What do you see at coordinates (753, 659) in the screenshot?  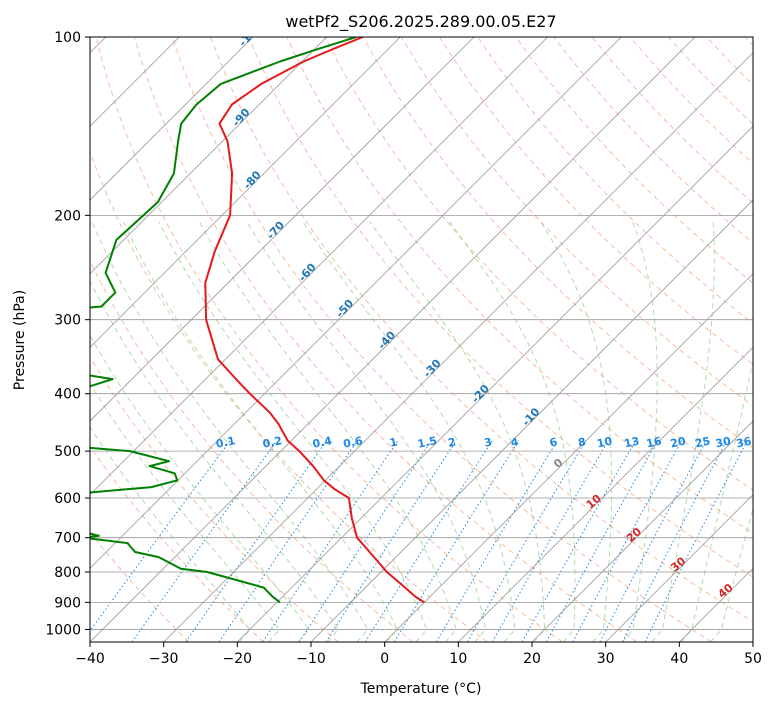 I see `x-tick-label: 50` at bounding box center [753, 659].